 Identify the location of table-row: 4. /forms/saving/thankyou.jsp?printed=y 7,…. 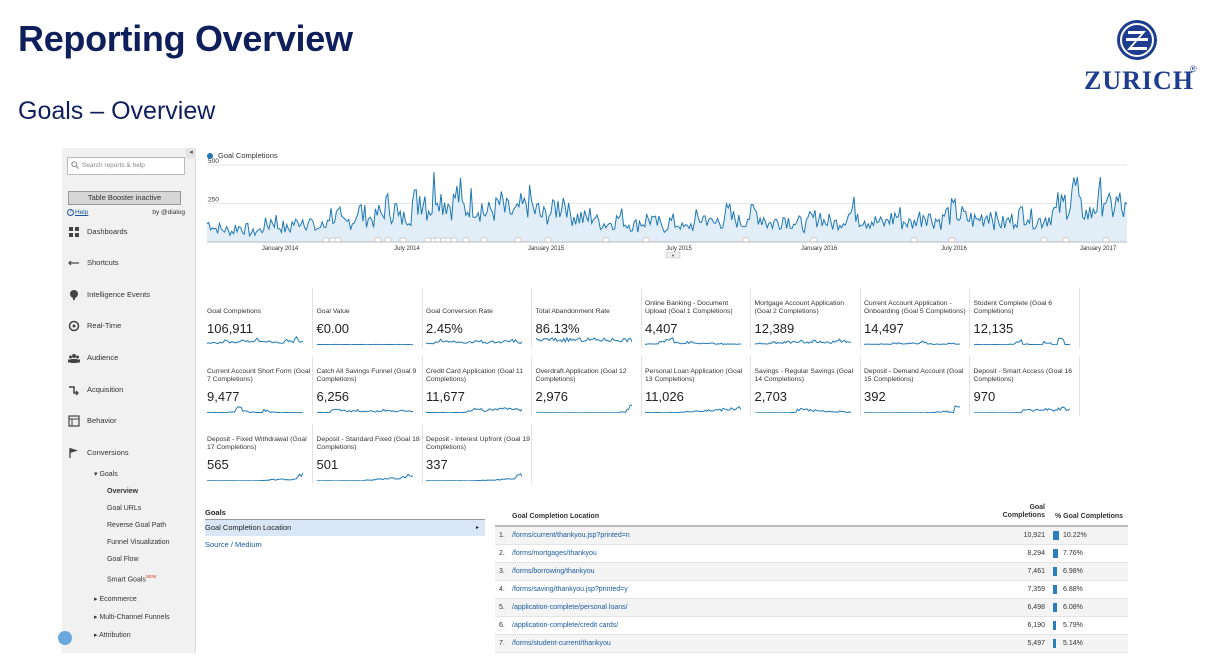
(811, 590).